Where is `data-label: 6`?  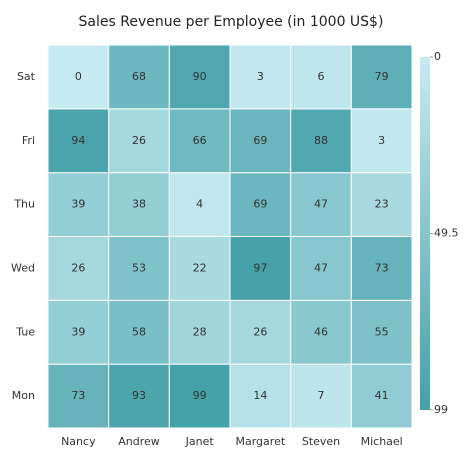
data-label: 6 is located at coordinates (321, 76).